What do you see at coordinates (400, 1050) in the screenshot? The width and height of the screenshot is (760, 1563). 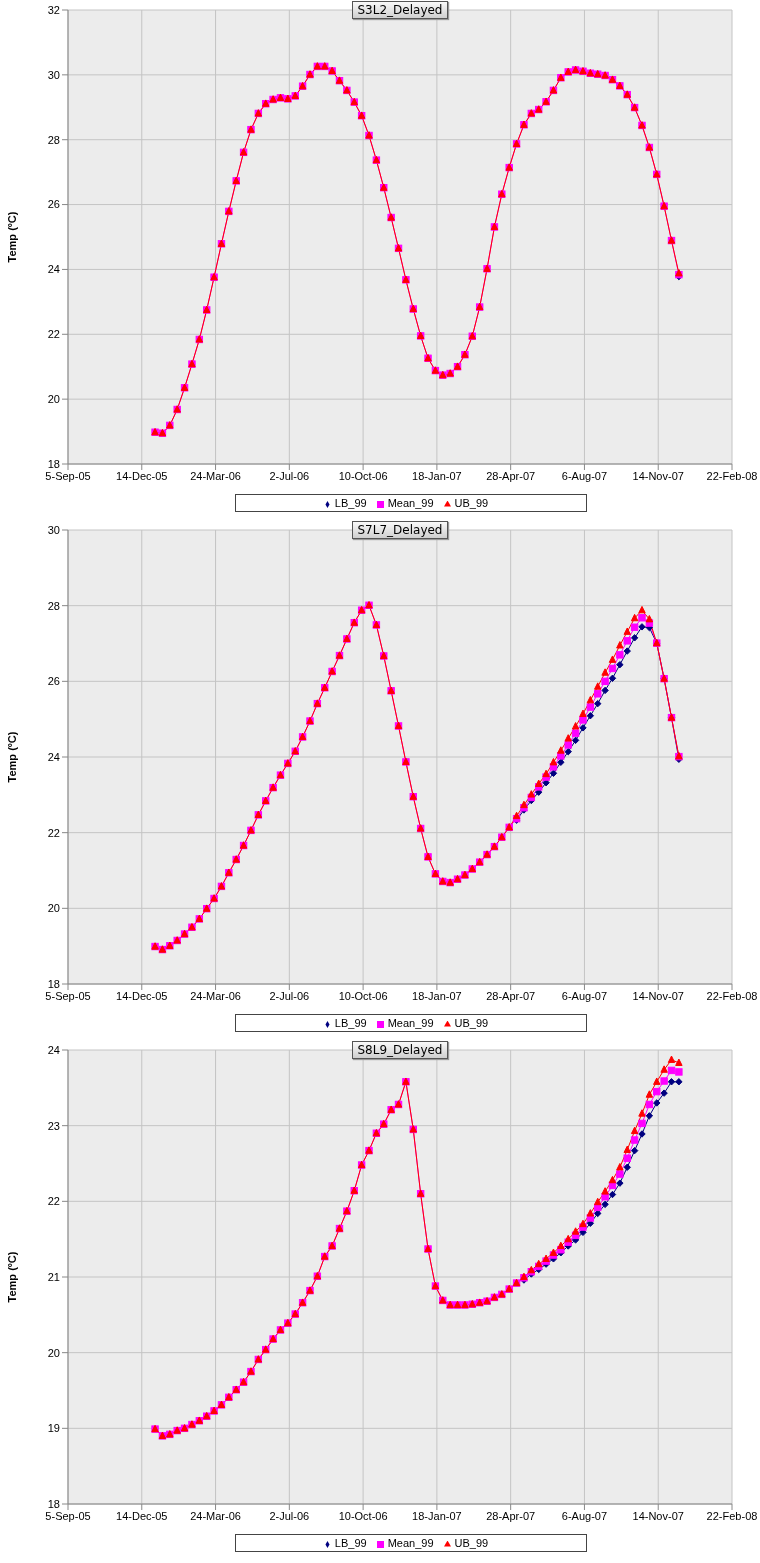 I see `chart-title: S8L9_Delayed` at bounding box center [400, 1050].